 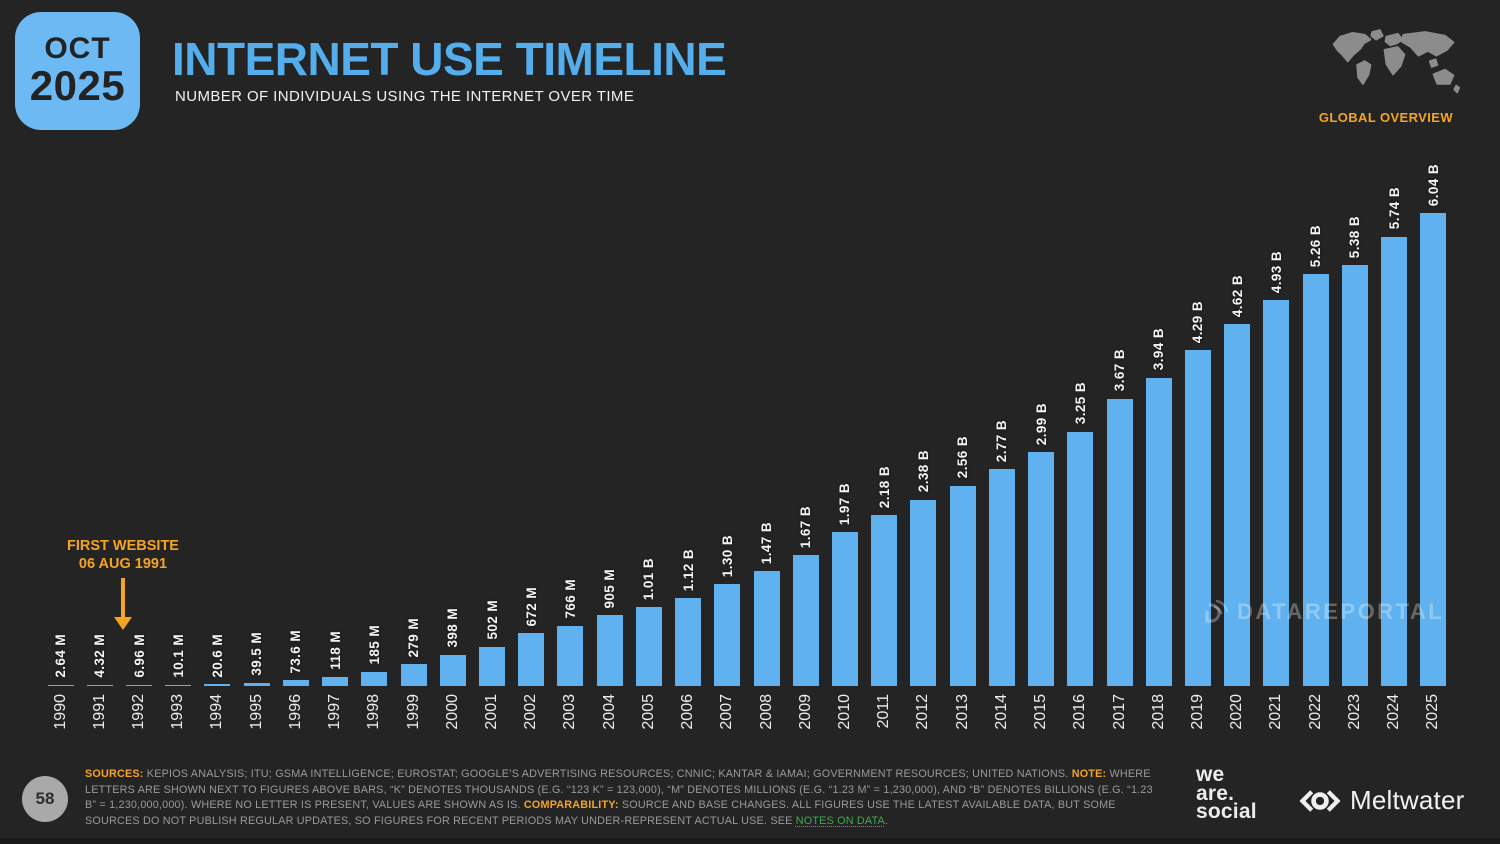 What do you see at coordinates (649, 578) in the screenshot?
I see `bar-value-label: 1.01 B` at bounding box center [649, 578].